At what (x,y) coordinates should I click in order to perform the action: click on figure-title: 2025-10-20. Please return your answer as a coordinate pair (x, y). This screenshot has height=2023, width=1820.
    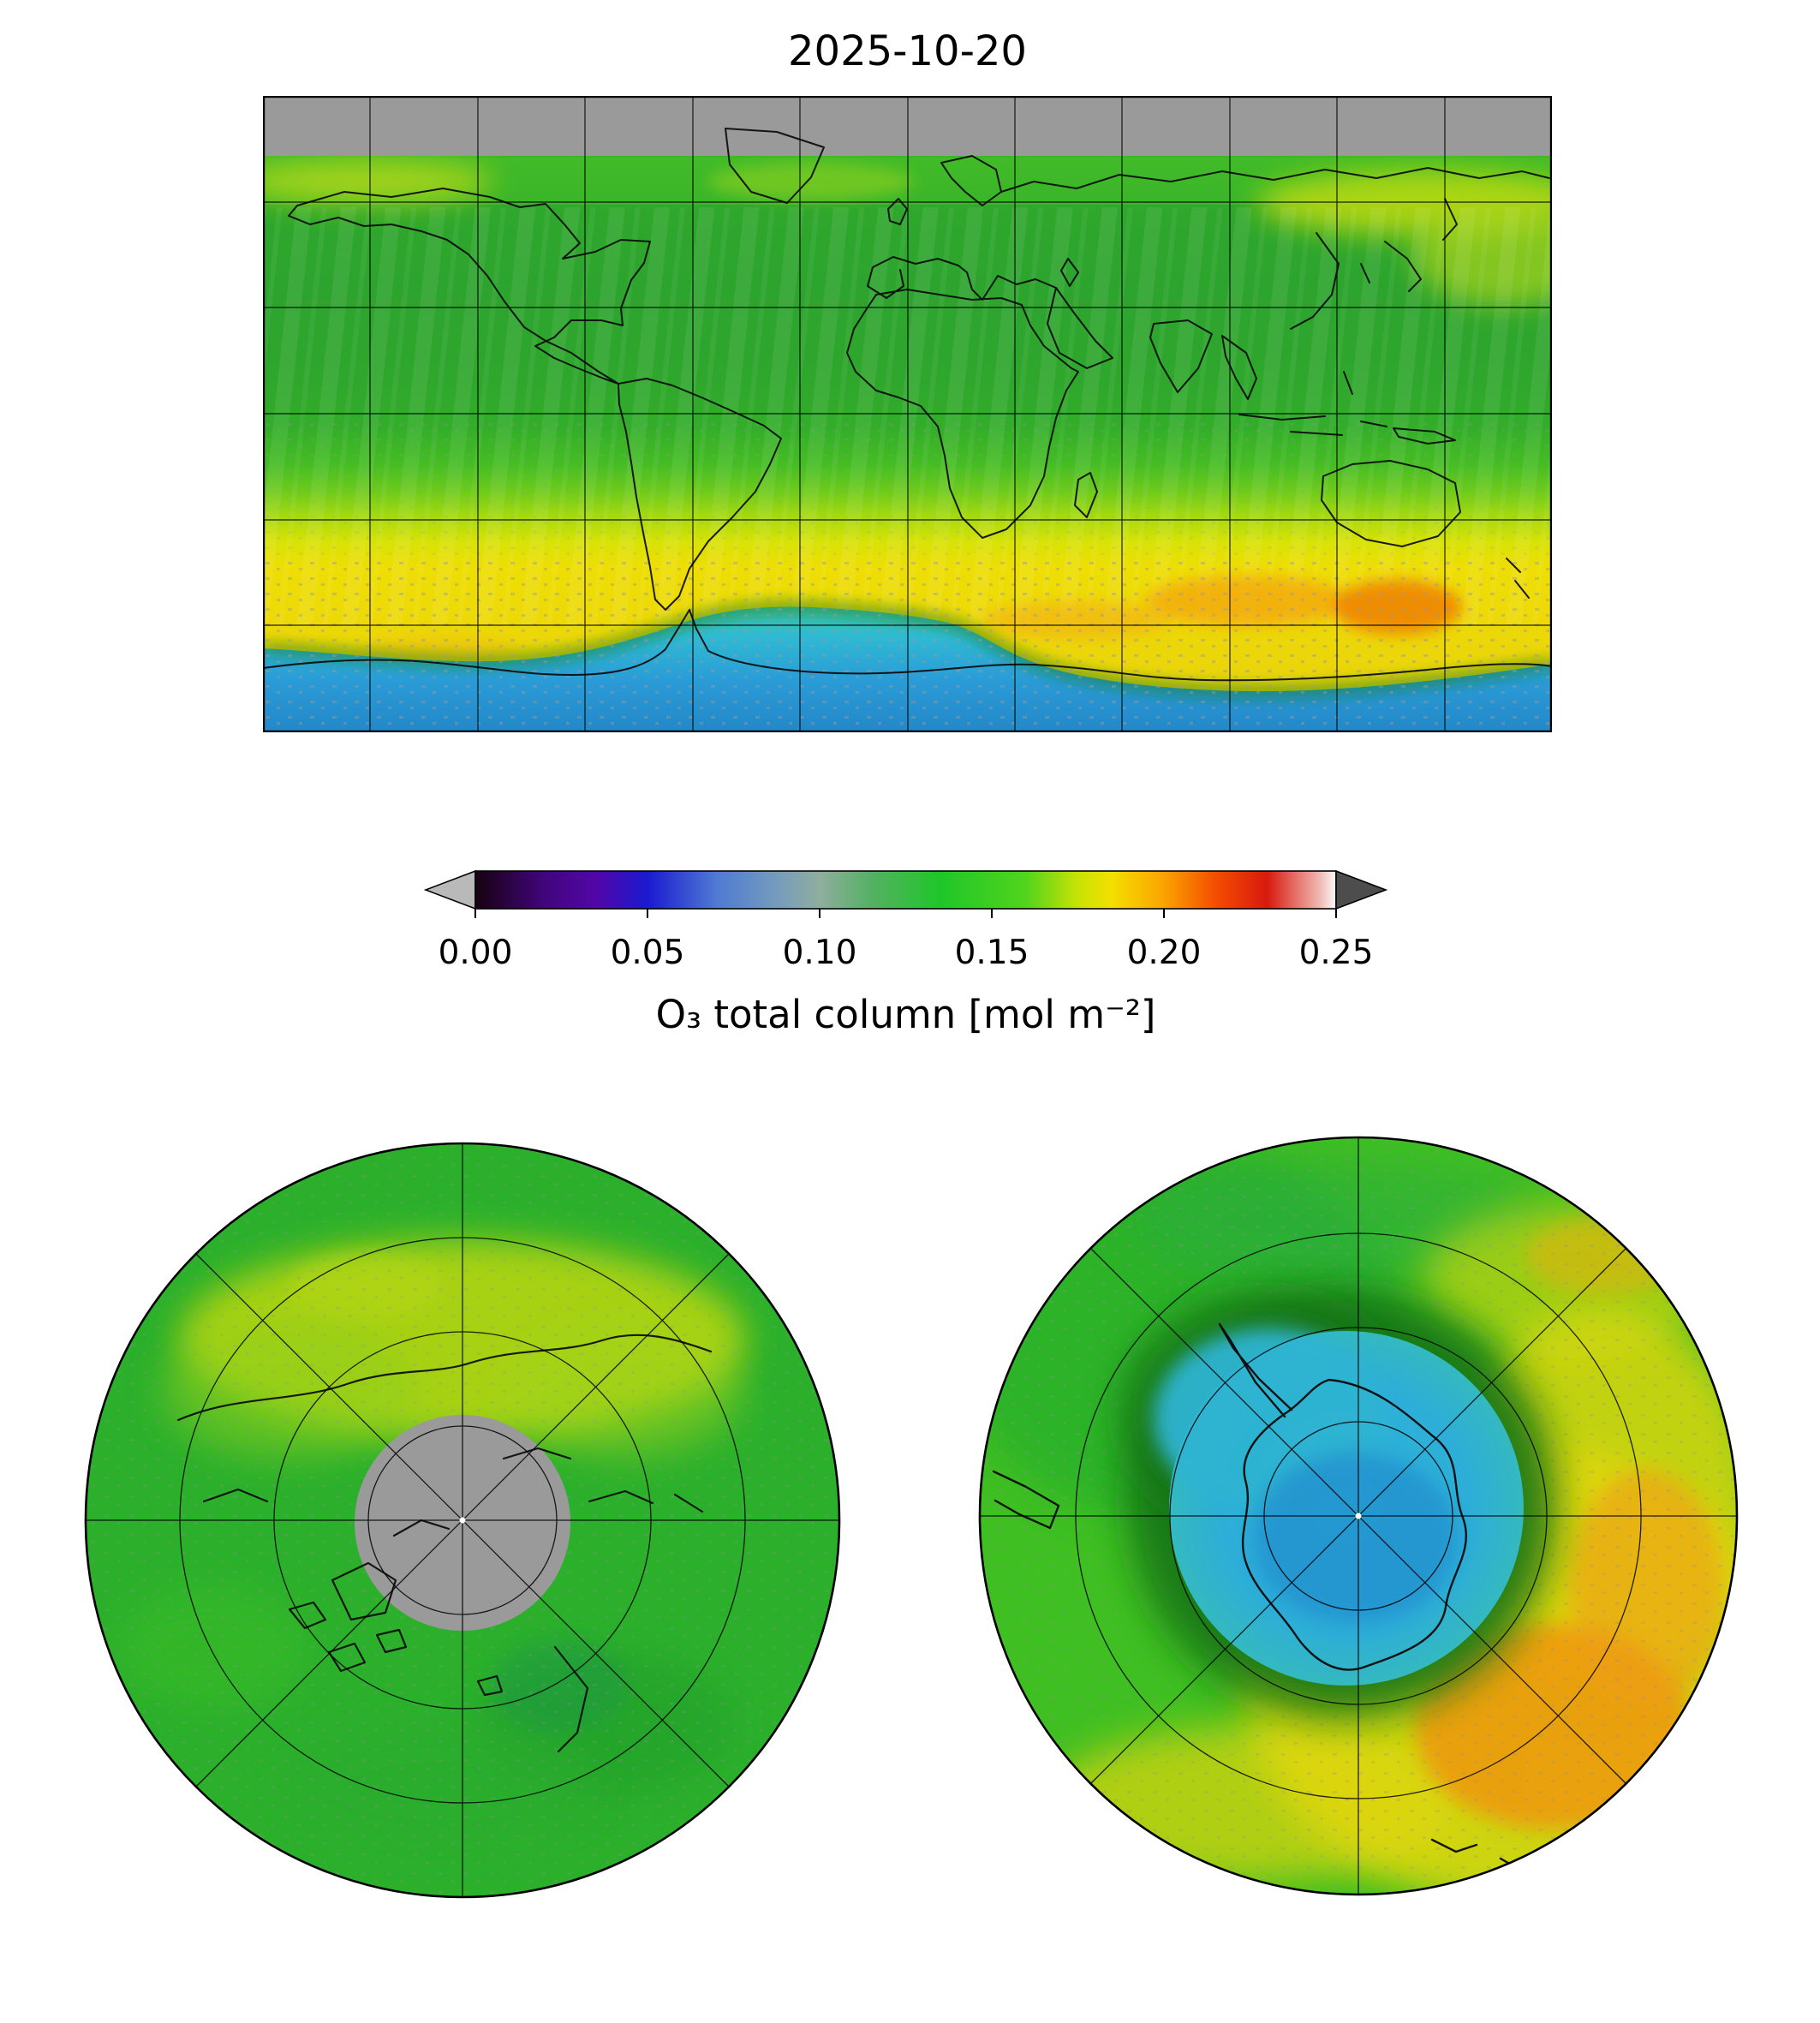
    Looking at the image, I should click on (907, 51).